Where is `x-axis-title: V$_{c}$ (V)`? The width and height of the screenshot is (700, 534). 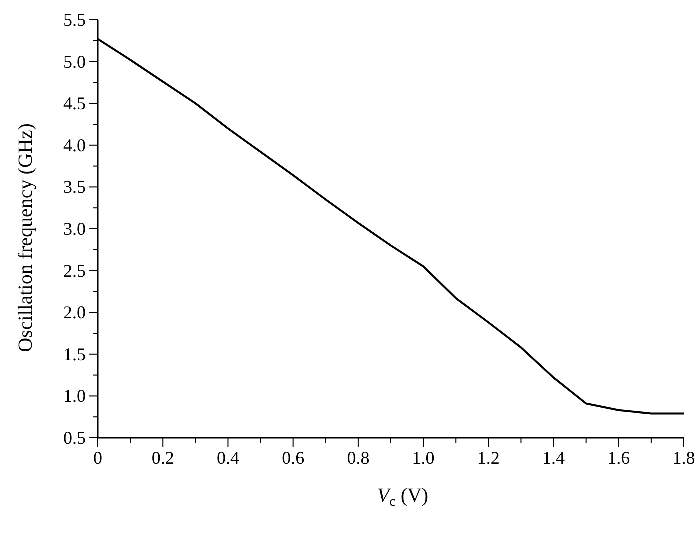 x-axis-title: V$_{c}$ (V) is located at coordinates (403, 497).